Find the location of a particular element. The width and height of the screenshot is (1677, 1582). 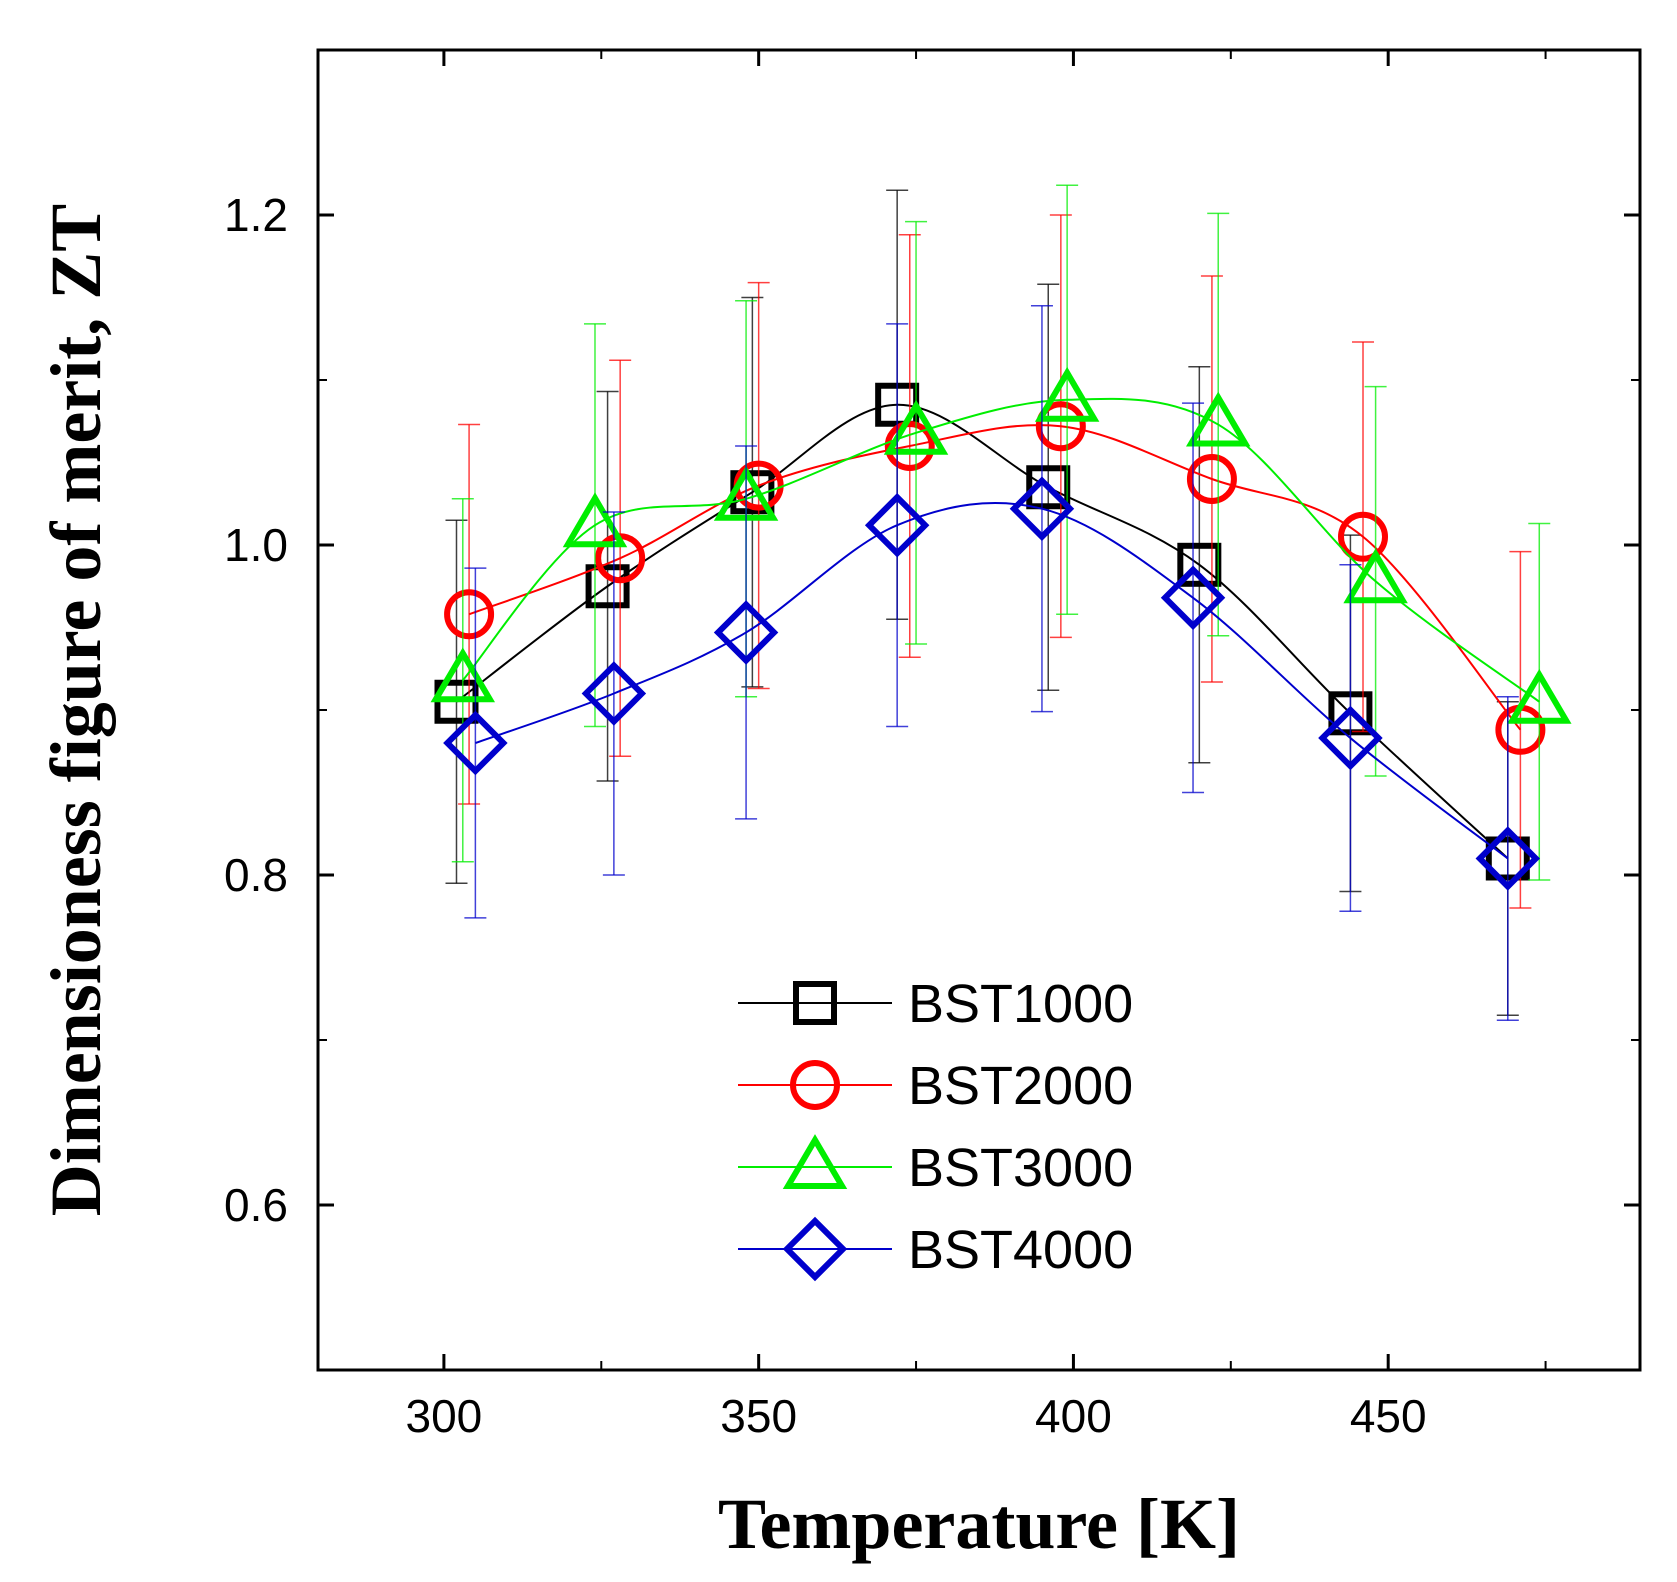

legend-marker-diamond is located at coordinates (815, 1249).